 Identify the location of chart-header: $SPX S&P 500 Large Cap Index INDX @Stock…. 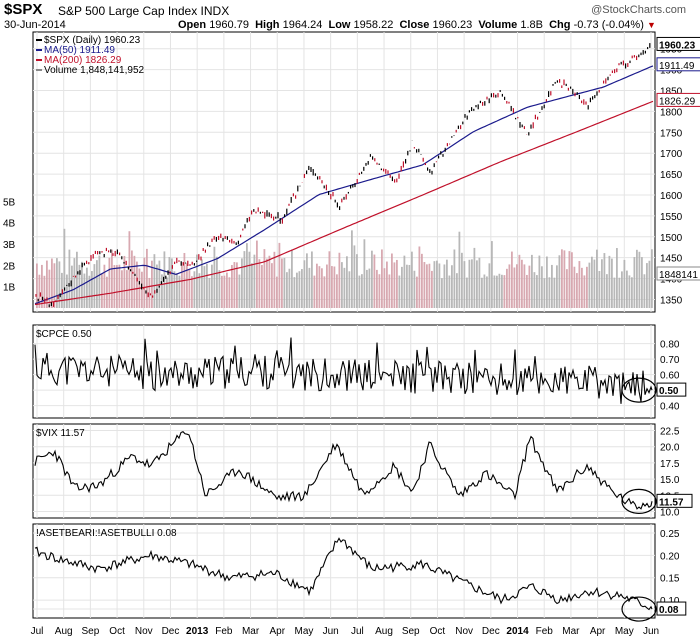
(350, 16).